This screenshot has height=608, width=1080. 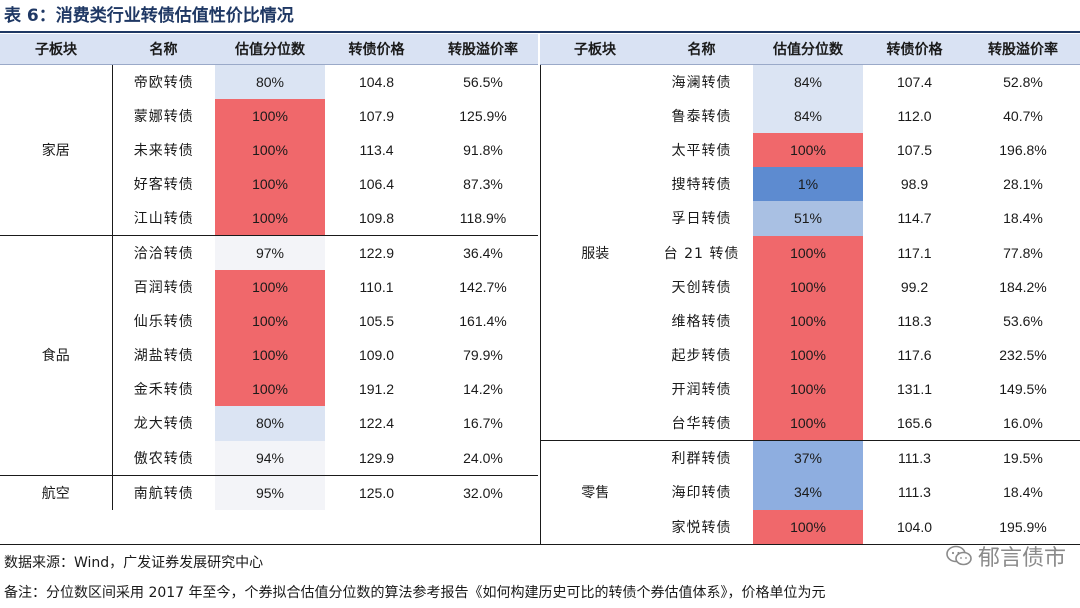 What do you see at coordinates (149, 16) in the screenshot?
I see `table-title: 表 6：消费类行业转债估值性价比情况` at bounding box center [149, 16].